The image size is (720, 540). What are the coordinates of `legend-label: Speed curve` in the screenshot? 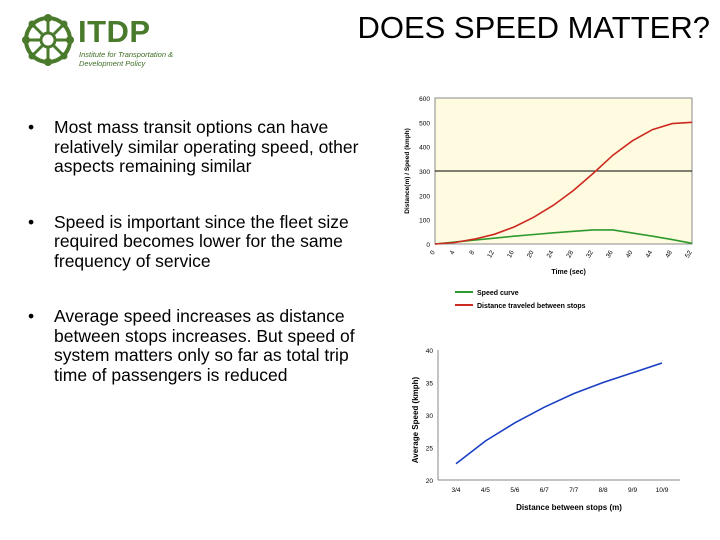 It's located at (498, 293).